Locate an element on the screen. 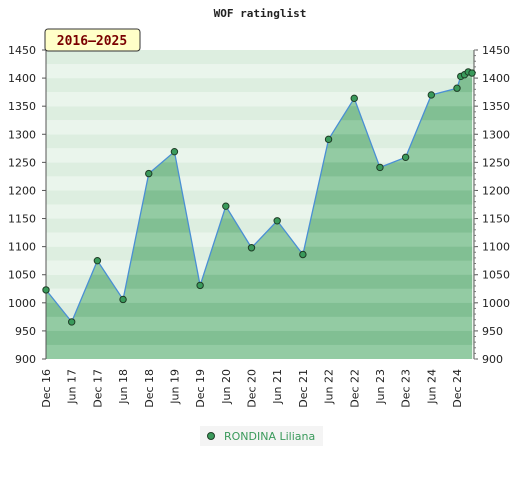  x-tick-label: Dec 23 is located at coordinates (406, 388).